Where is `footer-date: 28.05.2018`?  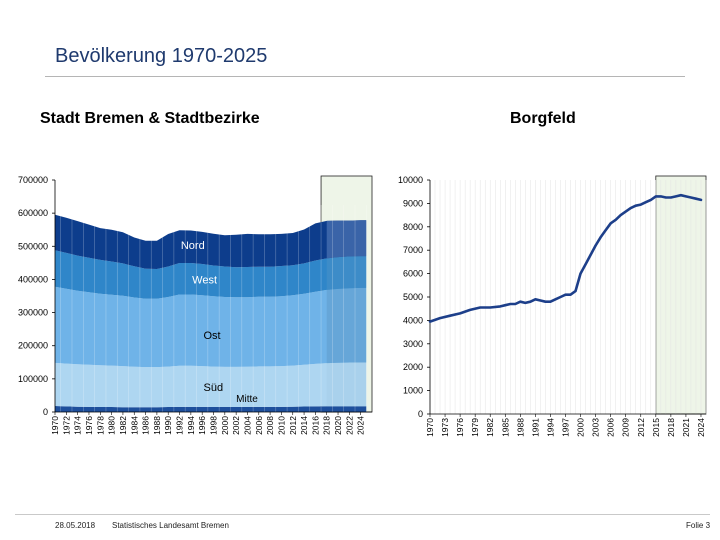 footer-date: 28.05.2018 is located at coordinates (75, 525).